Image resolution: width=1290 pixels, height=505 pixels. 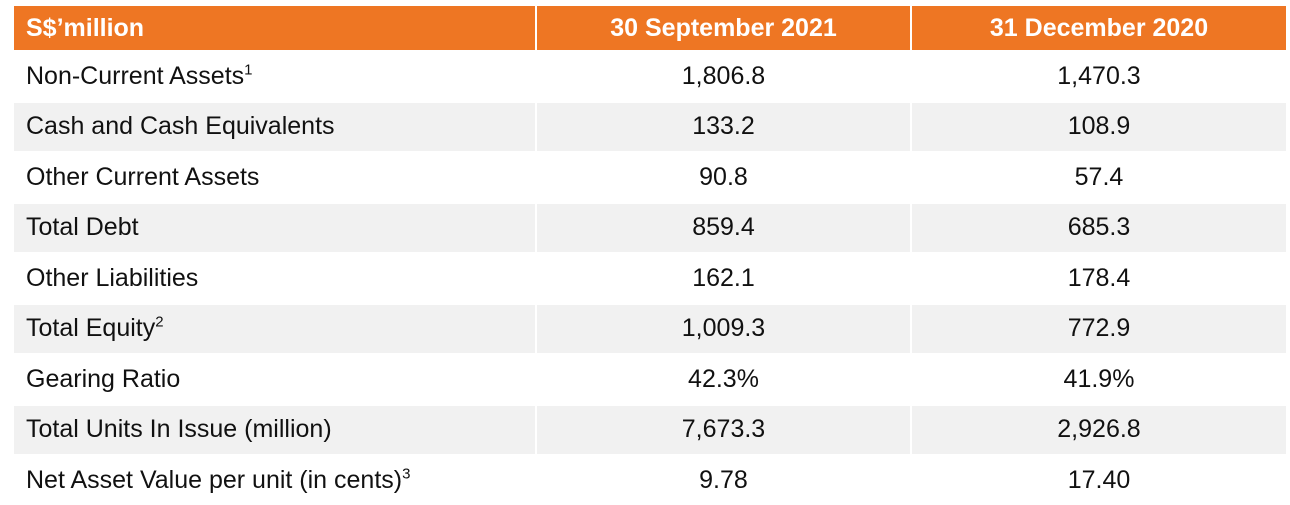 I want to click on row-value: 1,470.3, so click(x=1098, y=76).